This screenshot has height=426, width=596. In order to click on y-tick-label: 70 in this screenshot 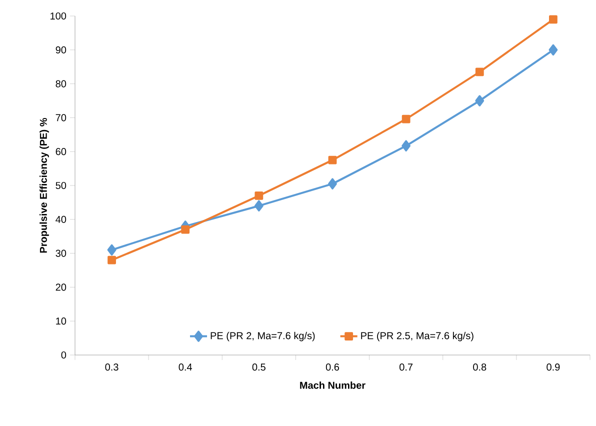, I will do `click(61, 118)`.